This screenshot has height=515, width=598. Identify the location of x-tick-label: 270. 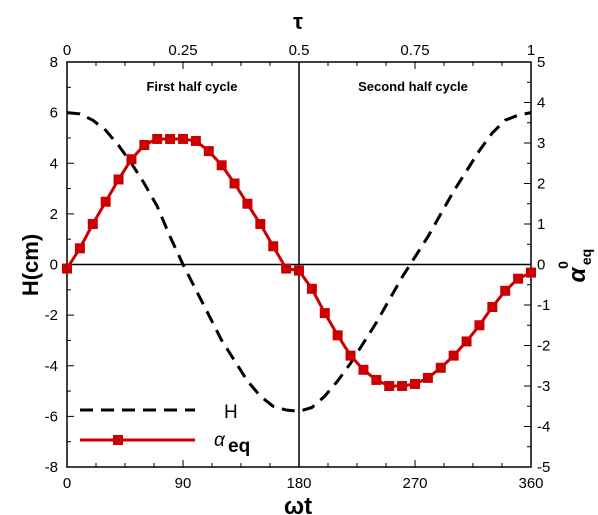
(414, 483).